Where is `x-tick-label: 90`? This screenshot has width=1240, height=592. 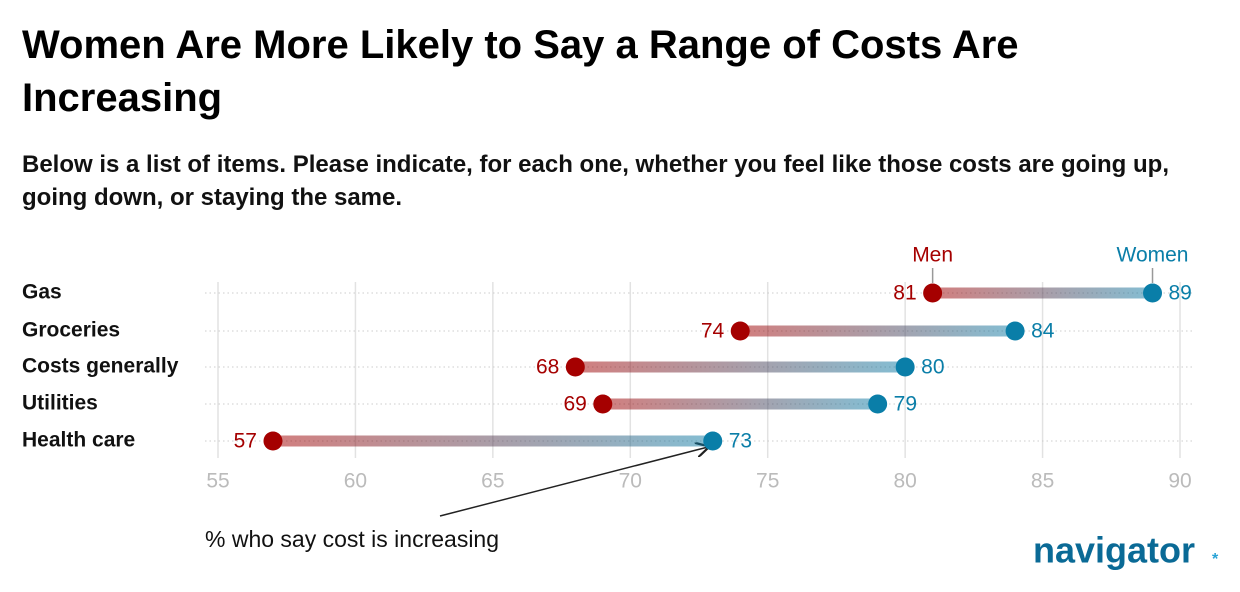
x-tick-label: 90 is located at coordinates (1179, 481).